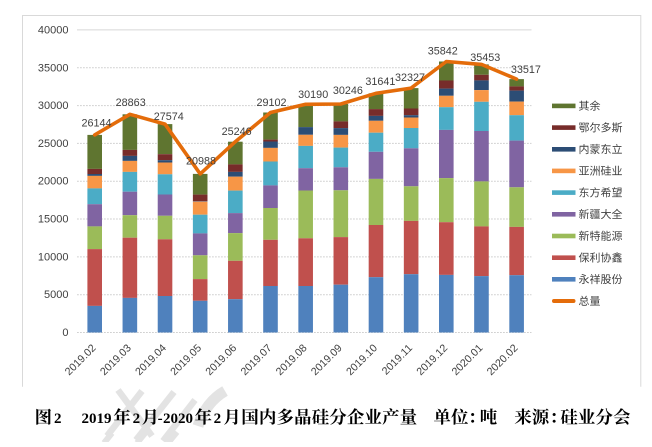  Describe the element at coordinates (53, 182) in the screenshot. I see `svg-text: 20000` at that location.